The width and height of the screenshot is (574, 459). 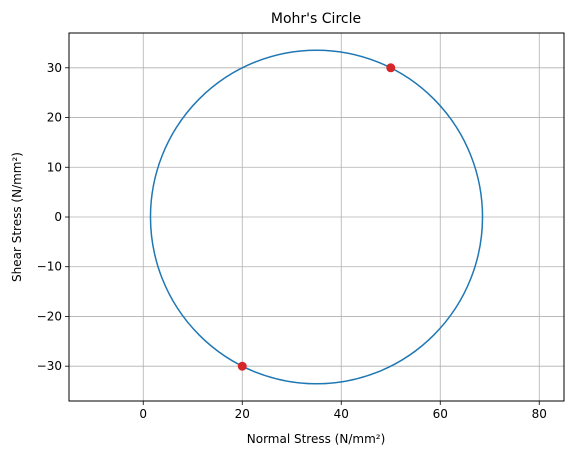 I want to click on y-tick-label: −10, so click(x=49, y=267).